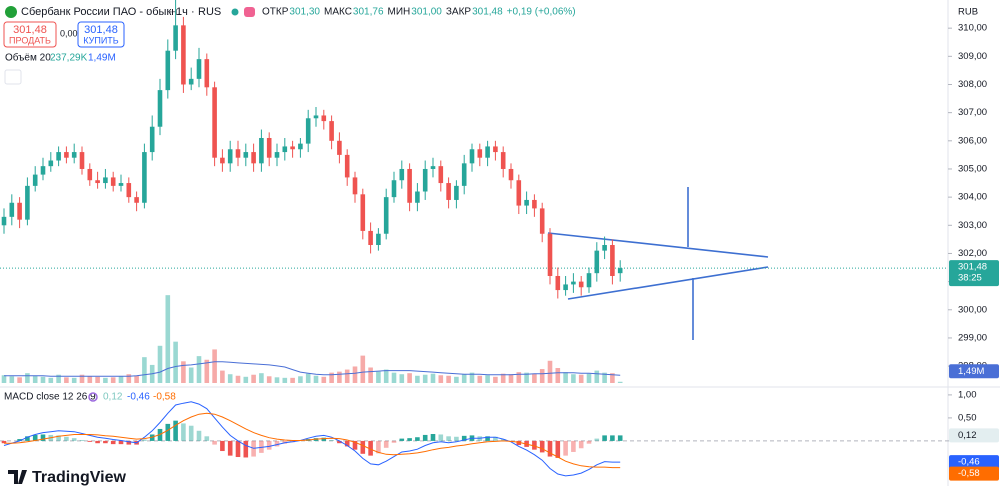 The image size is (1000, 486). I want to click on y-tick-label: 307,00, so click(972, 112).